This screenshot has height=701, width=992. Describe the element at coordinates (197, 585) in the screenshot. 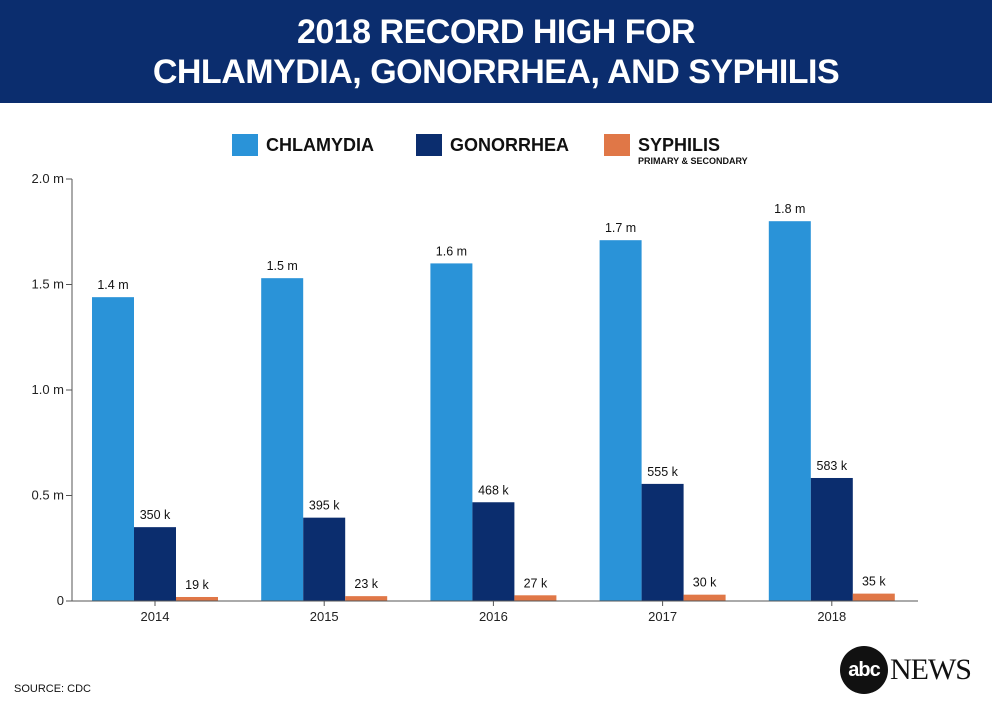

I see `data-label-syphilis-2014: 19 k` at that location.